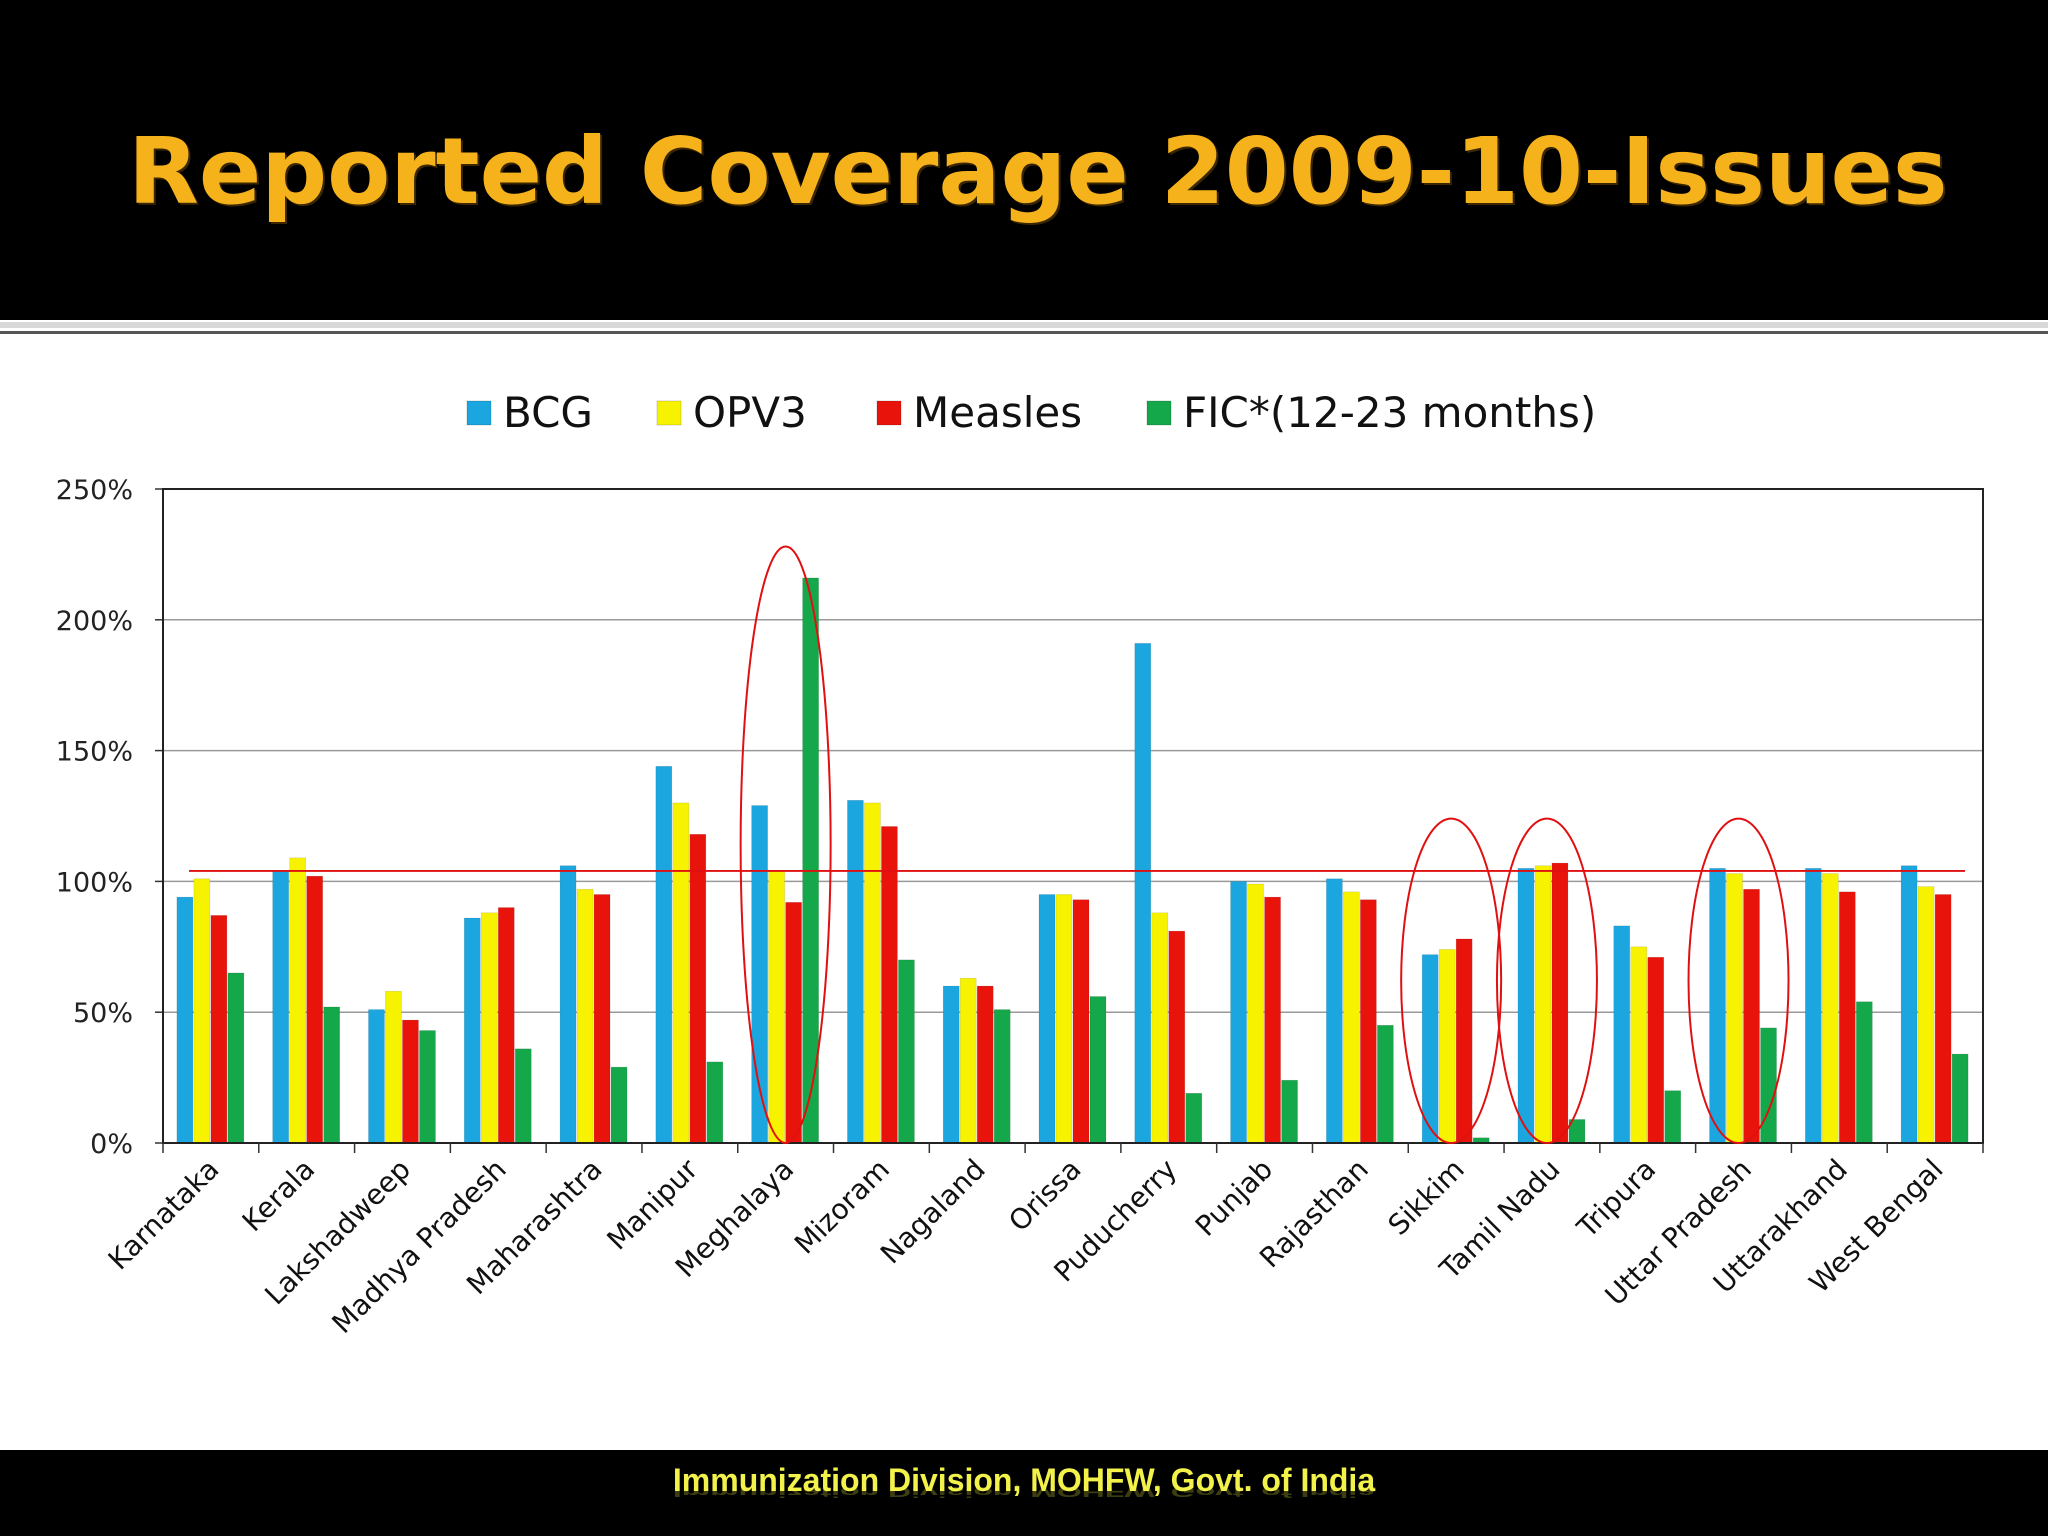 This screenshot has width=2048, height=1536. Describe the element at coordinates (698, 989) in the screenshot. I see `bar-measles-manipur` at that location.